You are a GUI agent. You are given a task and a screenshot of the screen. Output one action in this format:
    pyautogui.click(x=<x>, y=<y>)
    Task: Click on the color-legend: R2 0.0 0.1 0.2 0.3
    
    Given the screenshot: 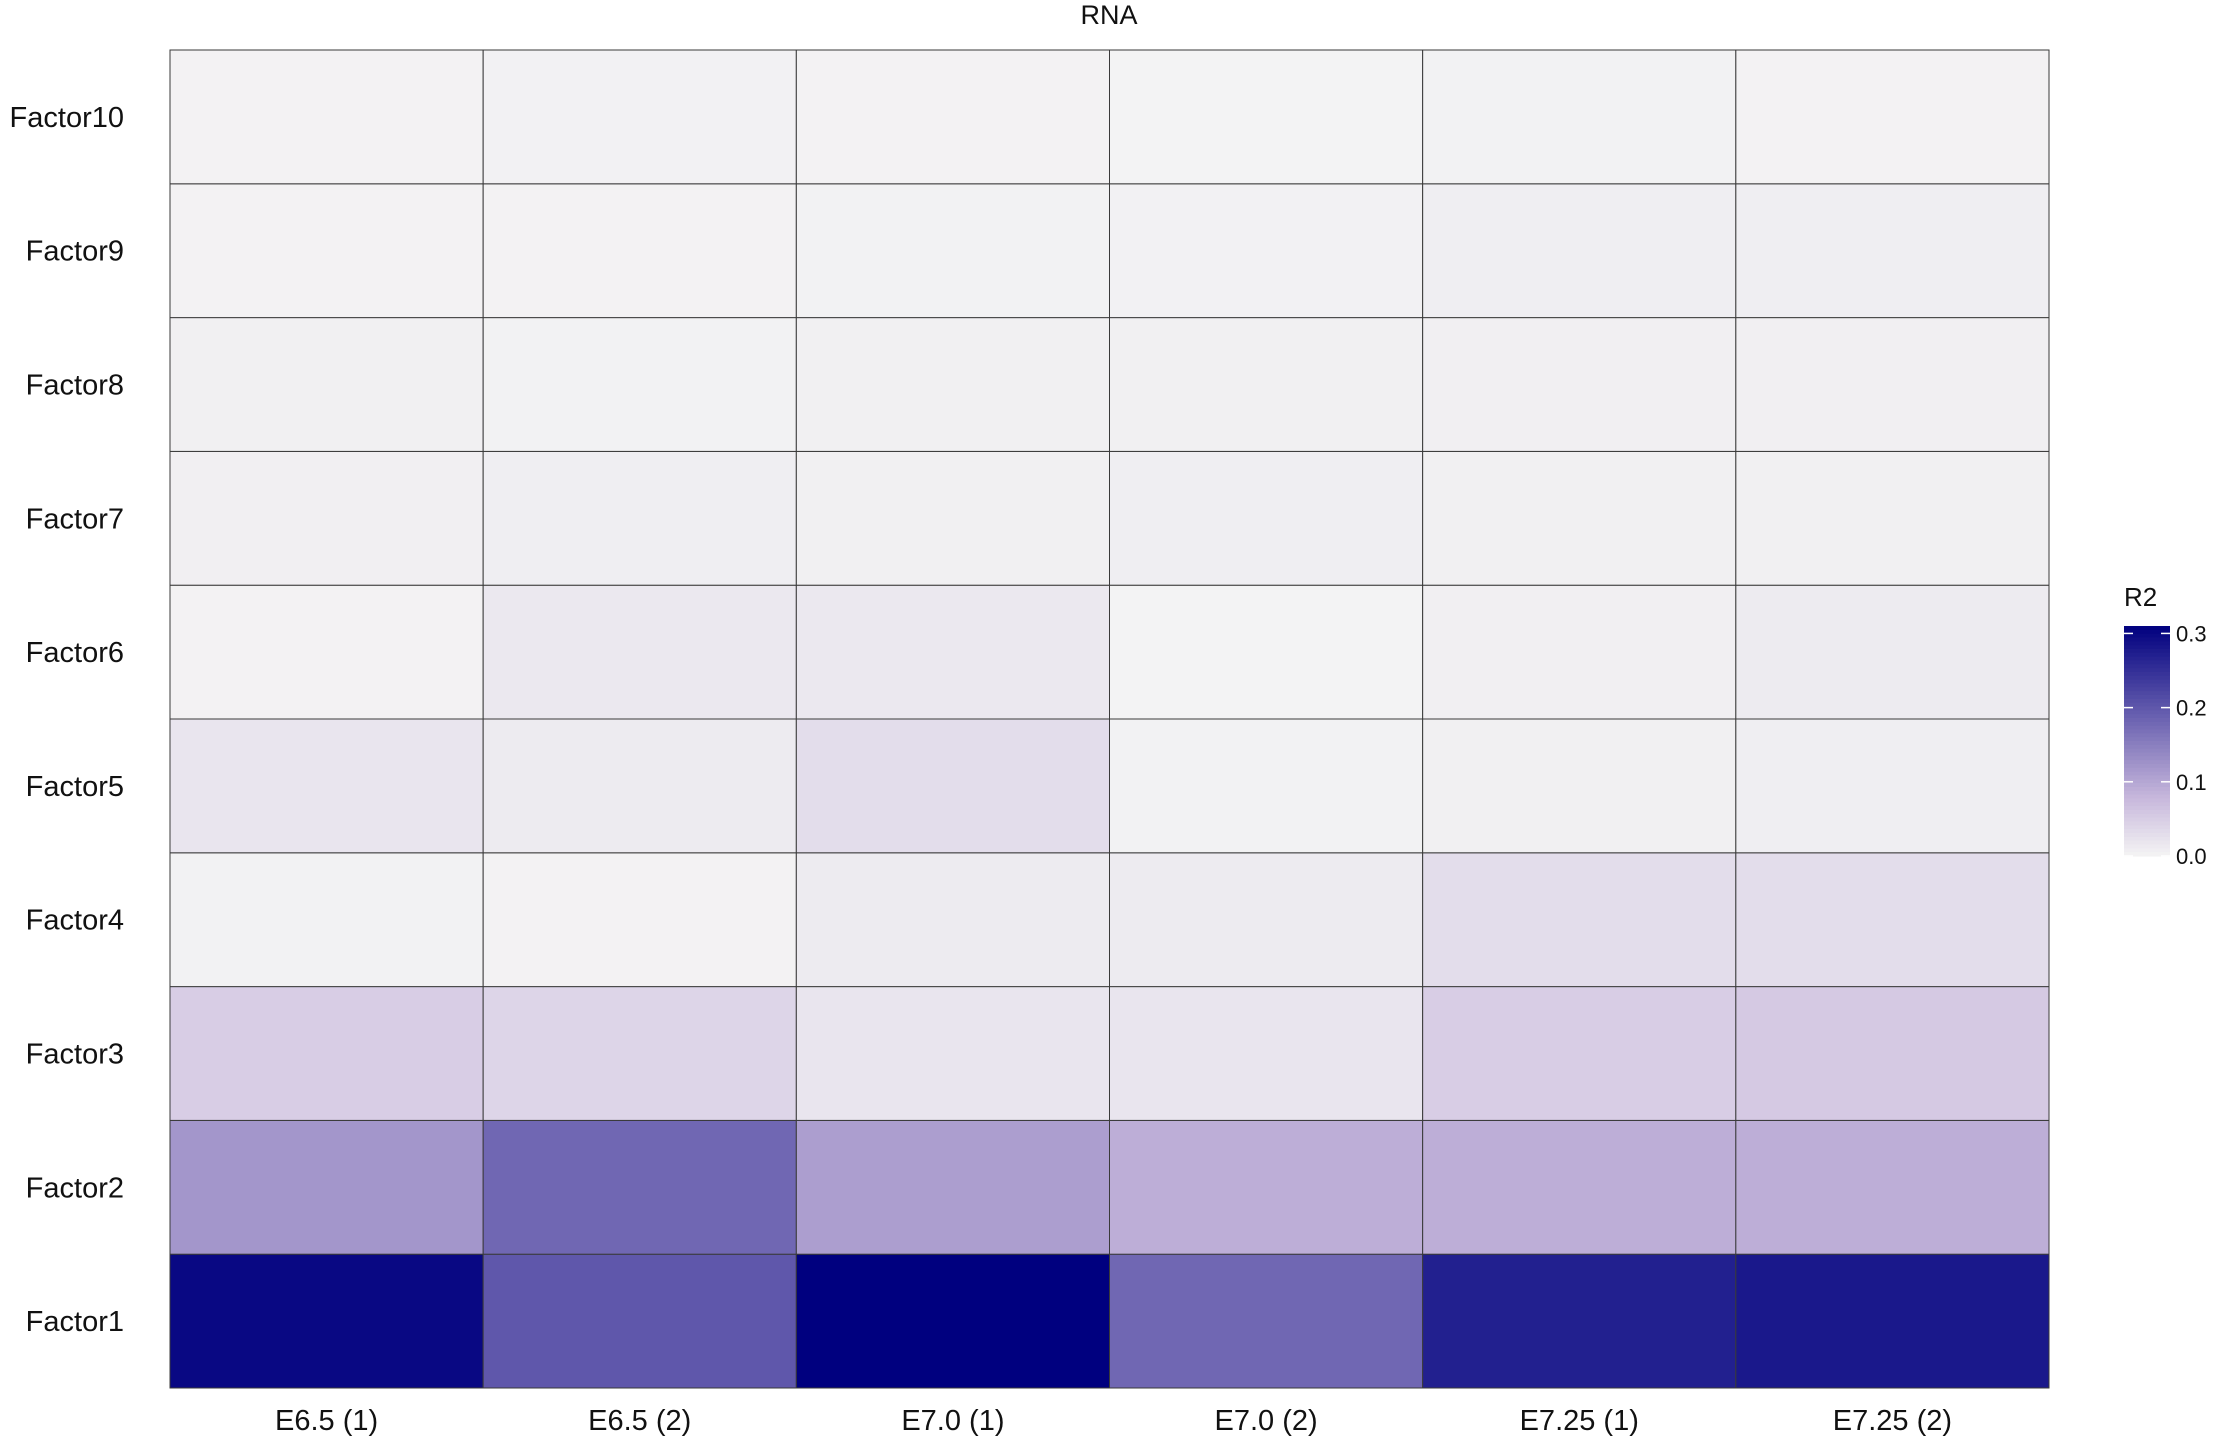 What is the action you would take?
    pyautogui.click(x=2165, y=725)
    